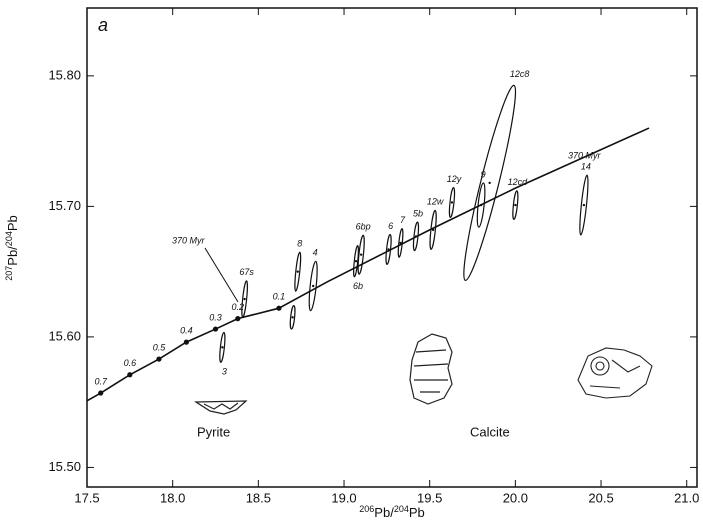 The image size is (703, 525). What do you see at coordinates (520, 74) in the screenshot?
I see `ellipse-label: 12c8` at bounding box center [520, 74].